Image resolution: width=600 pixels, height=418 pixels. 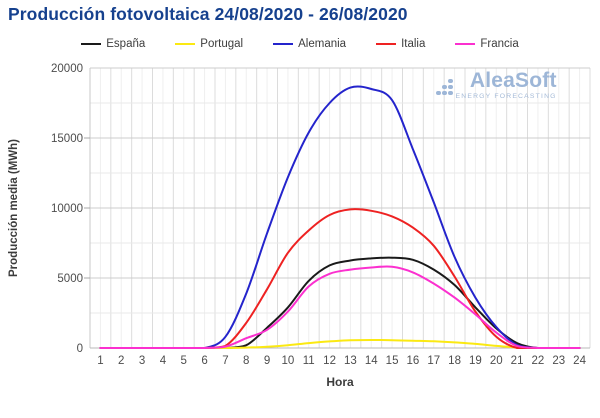 What do you see at coordinates (506, 96) in the screenshot?
I see `logo-tagline: ENERGY FORECASTING` at bounding box center [506, 96].